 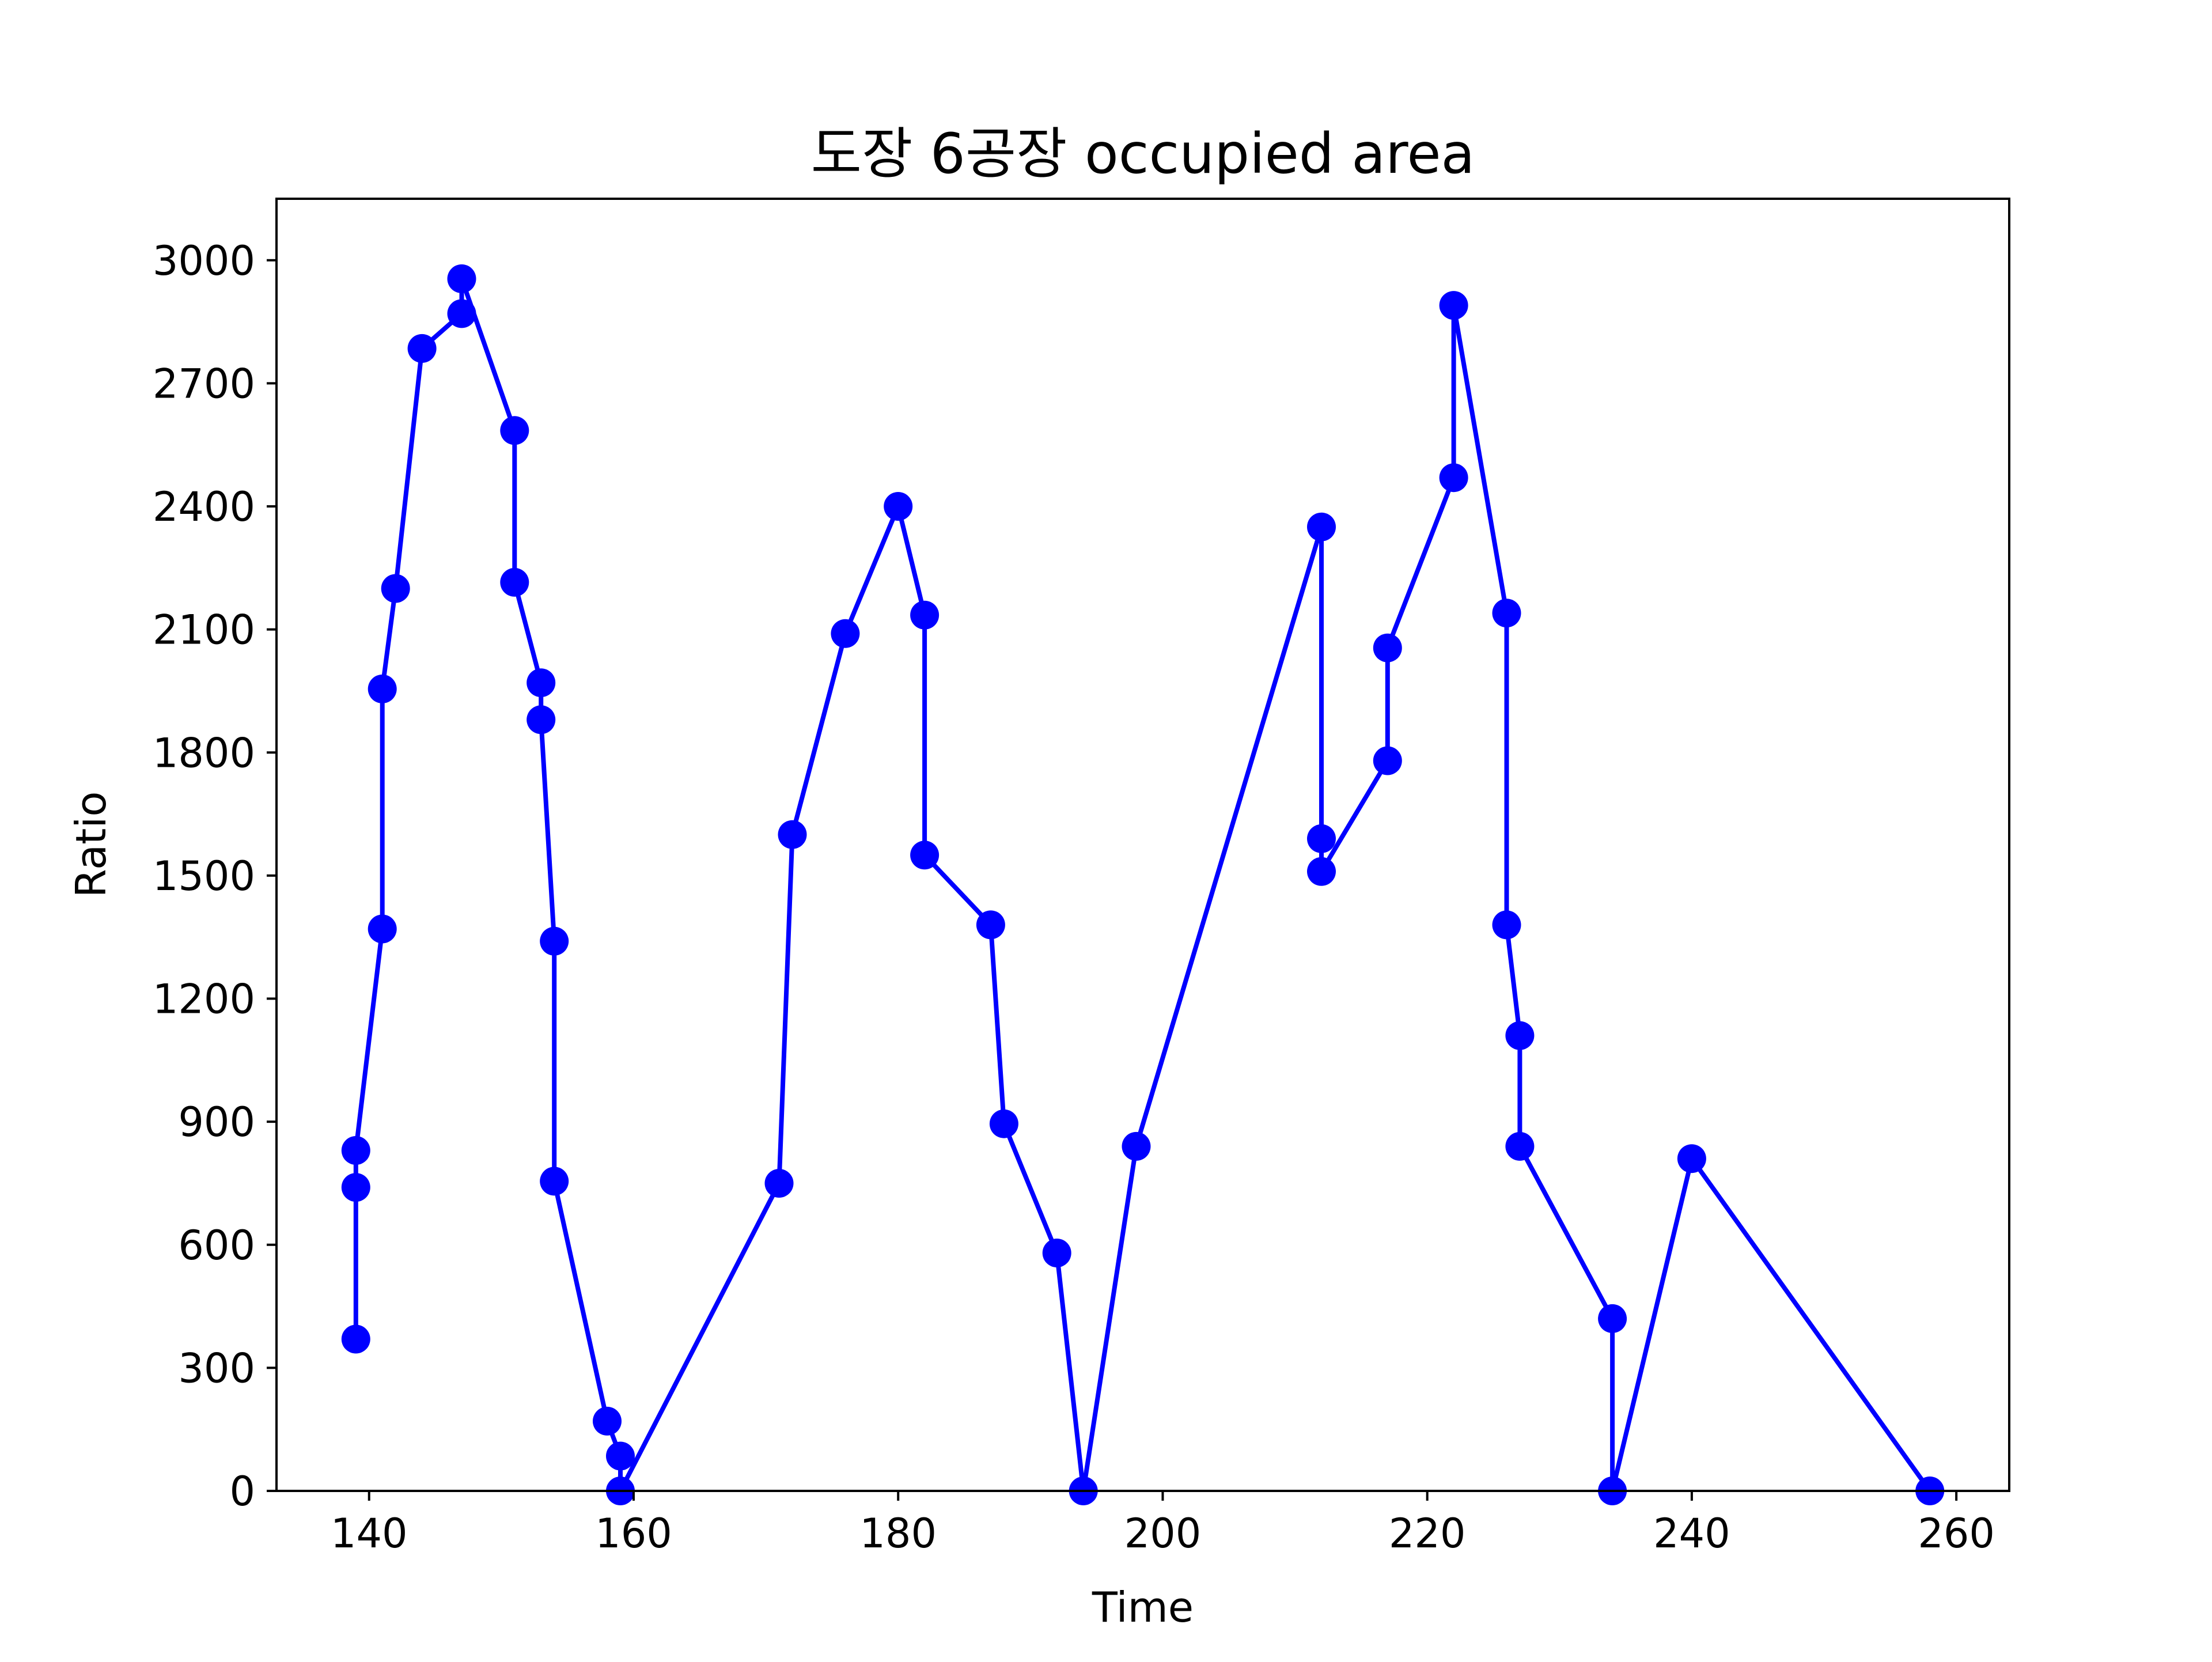 What do you see at coordinates (216, 1369) in the screenshot?
I see `y-tick-label: 300` at bounding box center [216, 1369].